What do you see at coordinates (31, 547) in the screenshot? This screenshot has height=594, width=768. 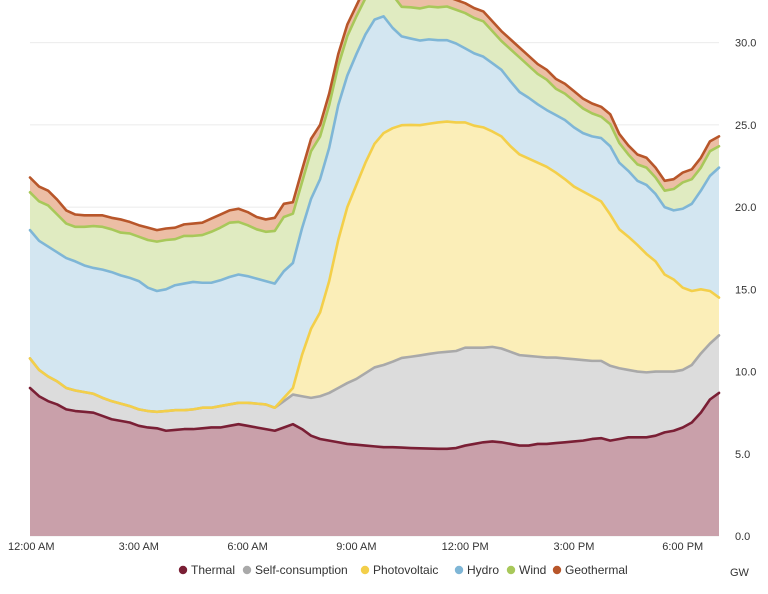 I see `x-tick-label: 12:00 AM` at bounding box center [31, 547].